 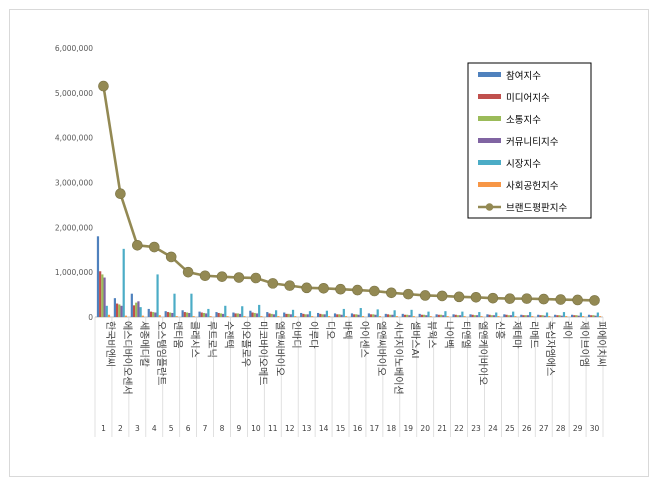 What do you see at coordinates (137, 428) in the screenshot?
I see `rank-label: 3` at bounding box center [137, 428].